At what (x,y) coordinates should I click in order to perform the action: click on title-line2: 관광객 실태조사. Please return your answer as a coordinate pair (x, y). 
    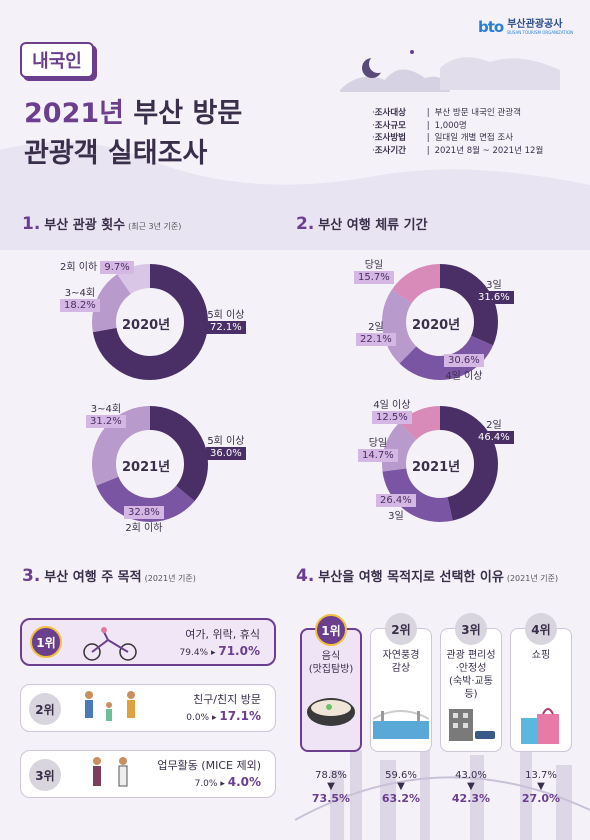
    Looking at the image, I should click on (116, 153).